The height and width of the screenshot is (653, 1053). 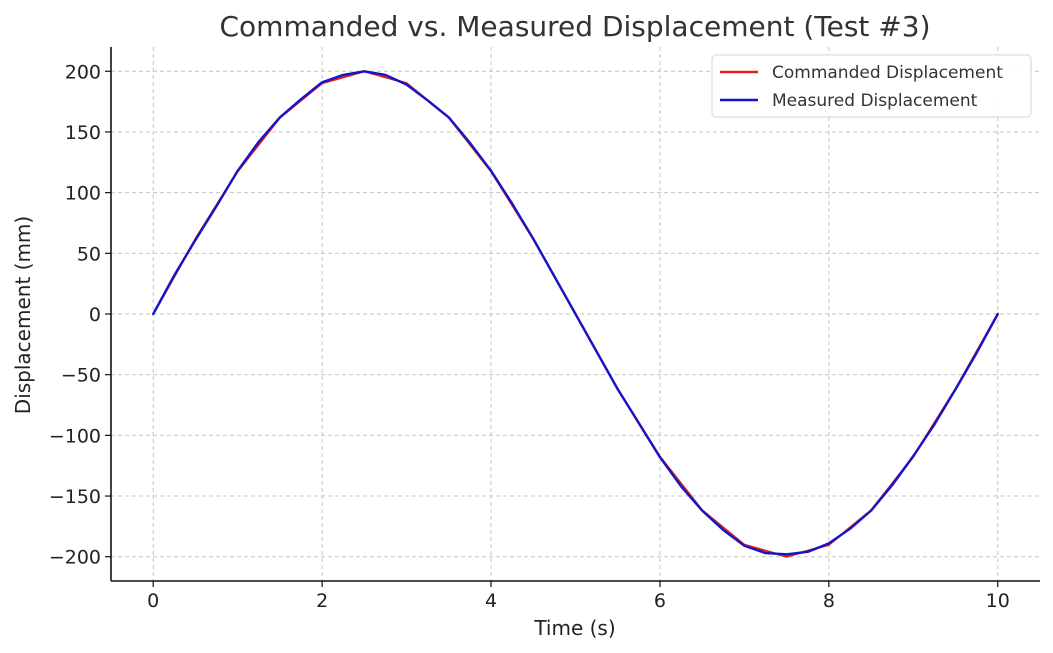 I want to click on y-axis-label: Displacement (mm), so click(x=23, y=315).